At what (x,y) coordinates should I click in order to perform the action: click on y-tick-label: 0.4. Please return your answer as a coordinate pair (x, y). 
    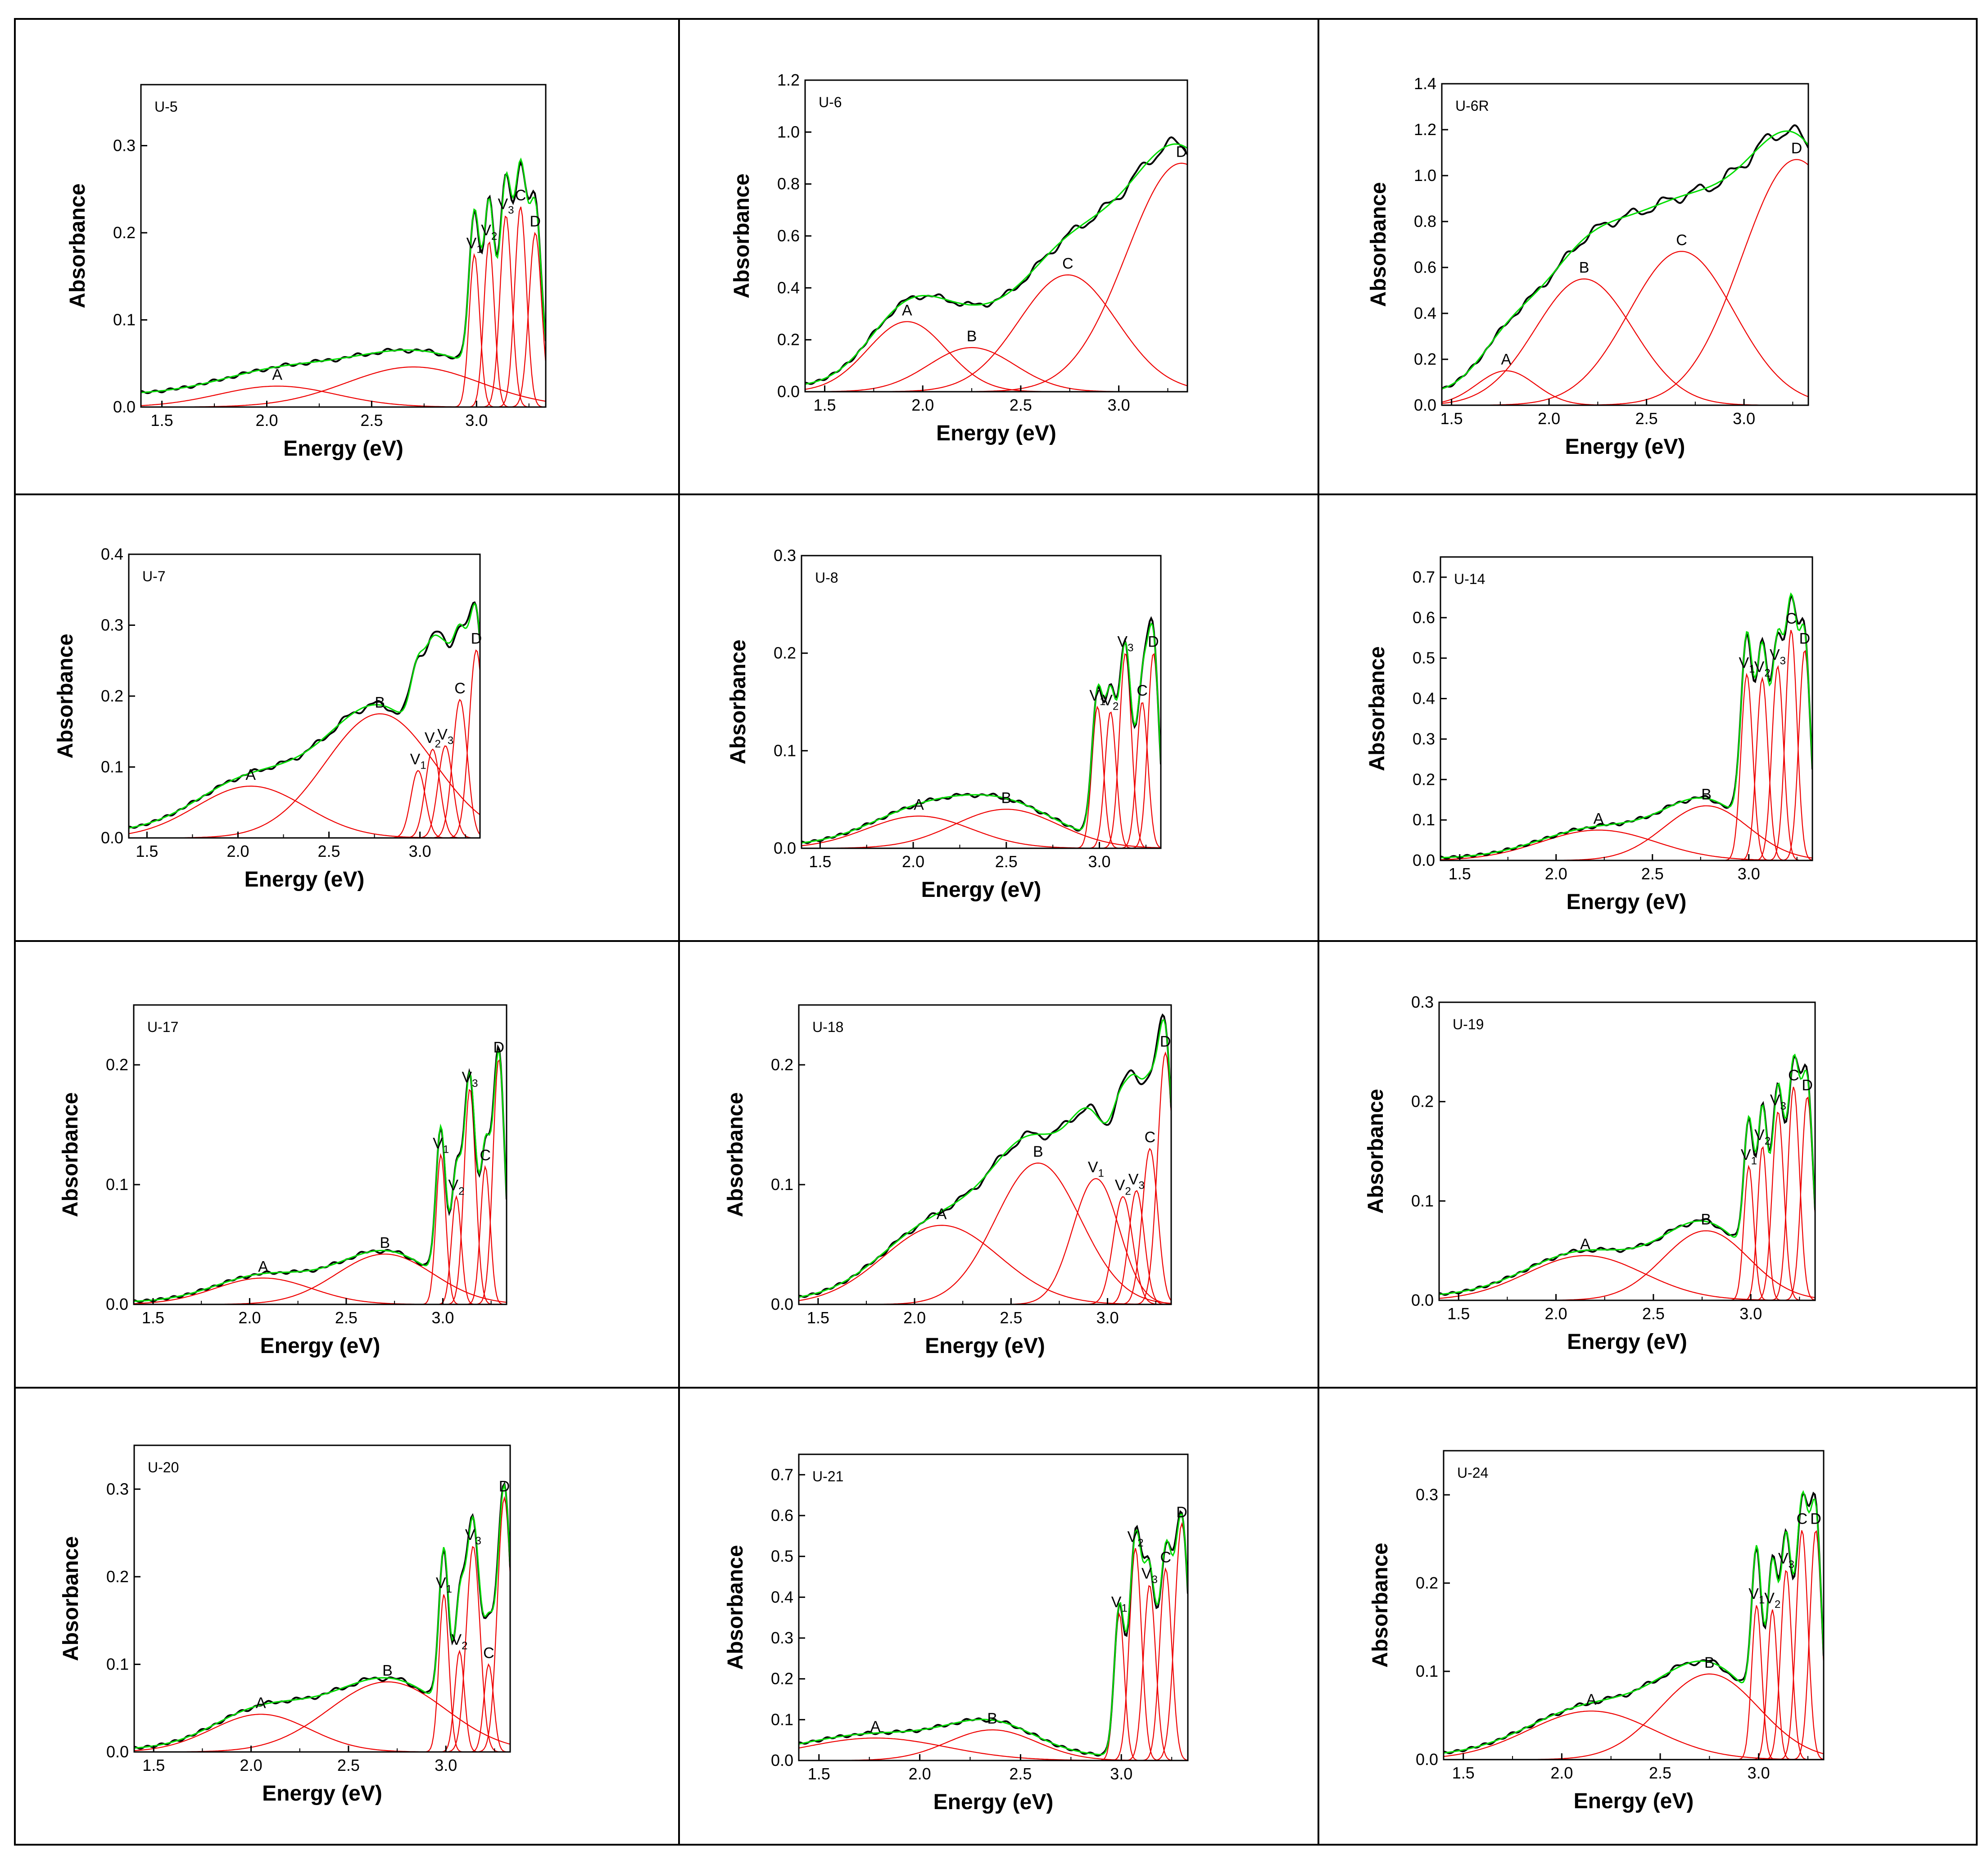
    Looking at the image, I should click on (112, 554).